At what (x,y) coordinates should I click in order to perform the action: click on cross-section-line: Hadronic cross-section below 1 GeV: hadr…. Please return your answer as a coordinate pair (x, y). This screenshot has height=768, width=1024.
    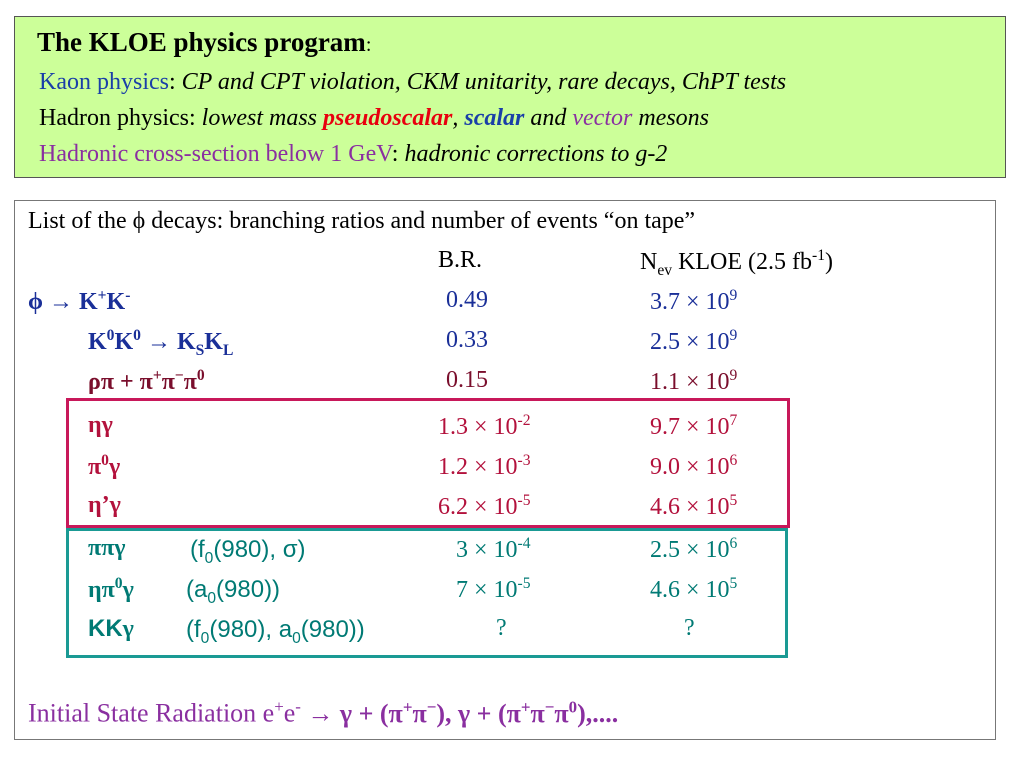
    Looking at the image, I should click on (353, 154).